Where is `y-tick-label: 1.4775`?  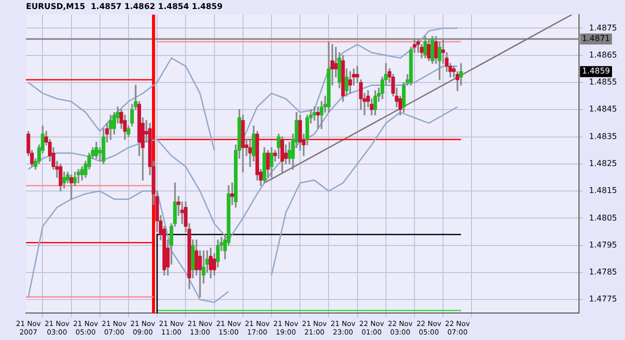
y-tick-label: 1.4775 is located at coordinates (603, 299).